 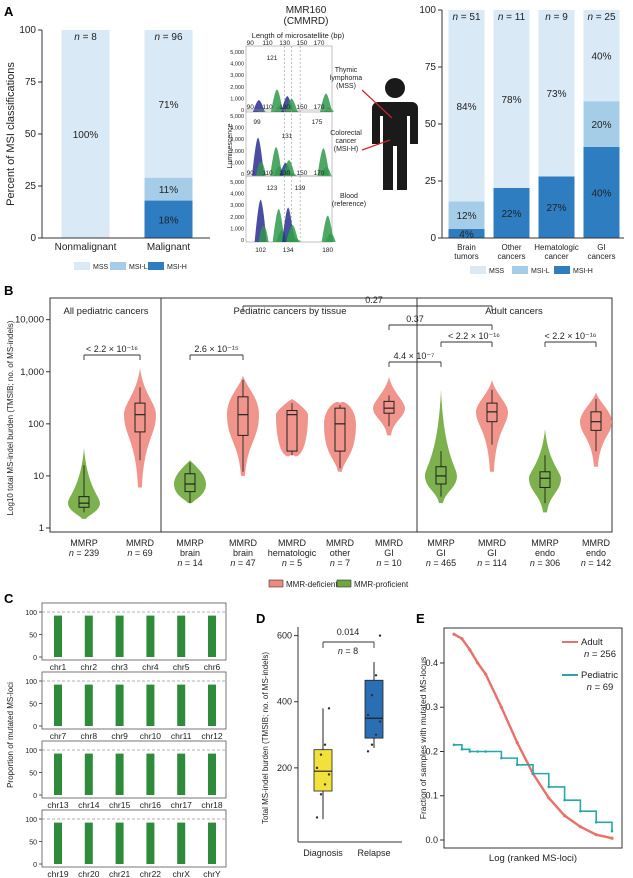 What do you see at coordinates (89, 873) in the screenshot?
I see `c-chr-label: chr20` at bounding box center [89, 873].